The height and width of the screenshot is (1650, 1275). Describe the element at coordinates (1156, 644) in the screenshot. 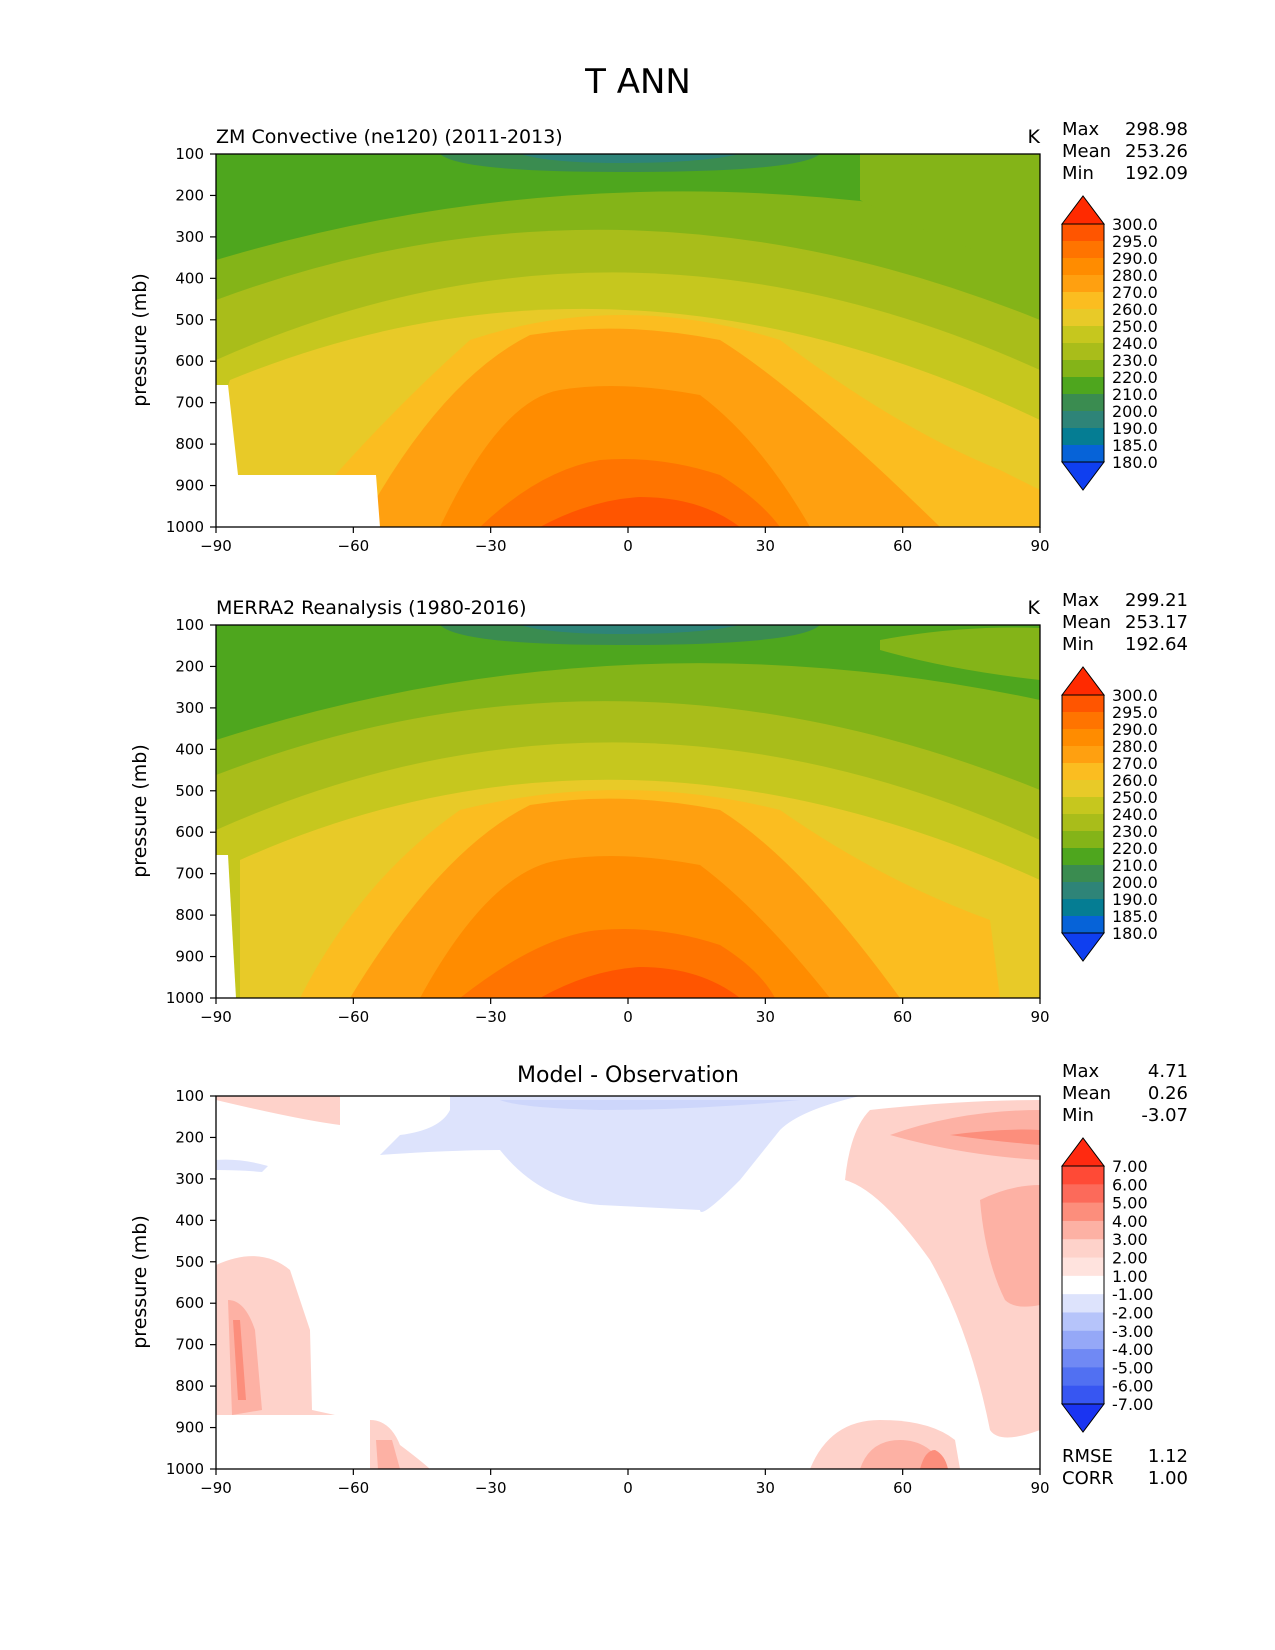

I see `stat-value: 192.64` at that location.